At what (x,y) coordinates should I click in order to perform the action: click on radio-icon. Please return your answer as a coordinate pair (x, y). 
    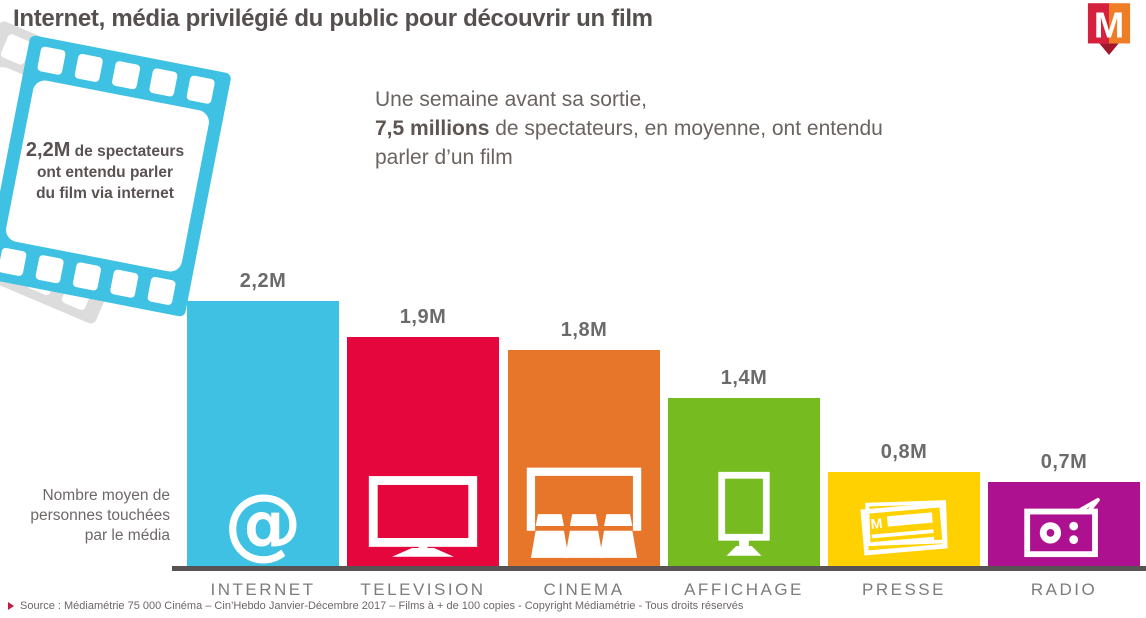
    Looking at the image, I should click on (1064, 528).